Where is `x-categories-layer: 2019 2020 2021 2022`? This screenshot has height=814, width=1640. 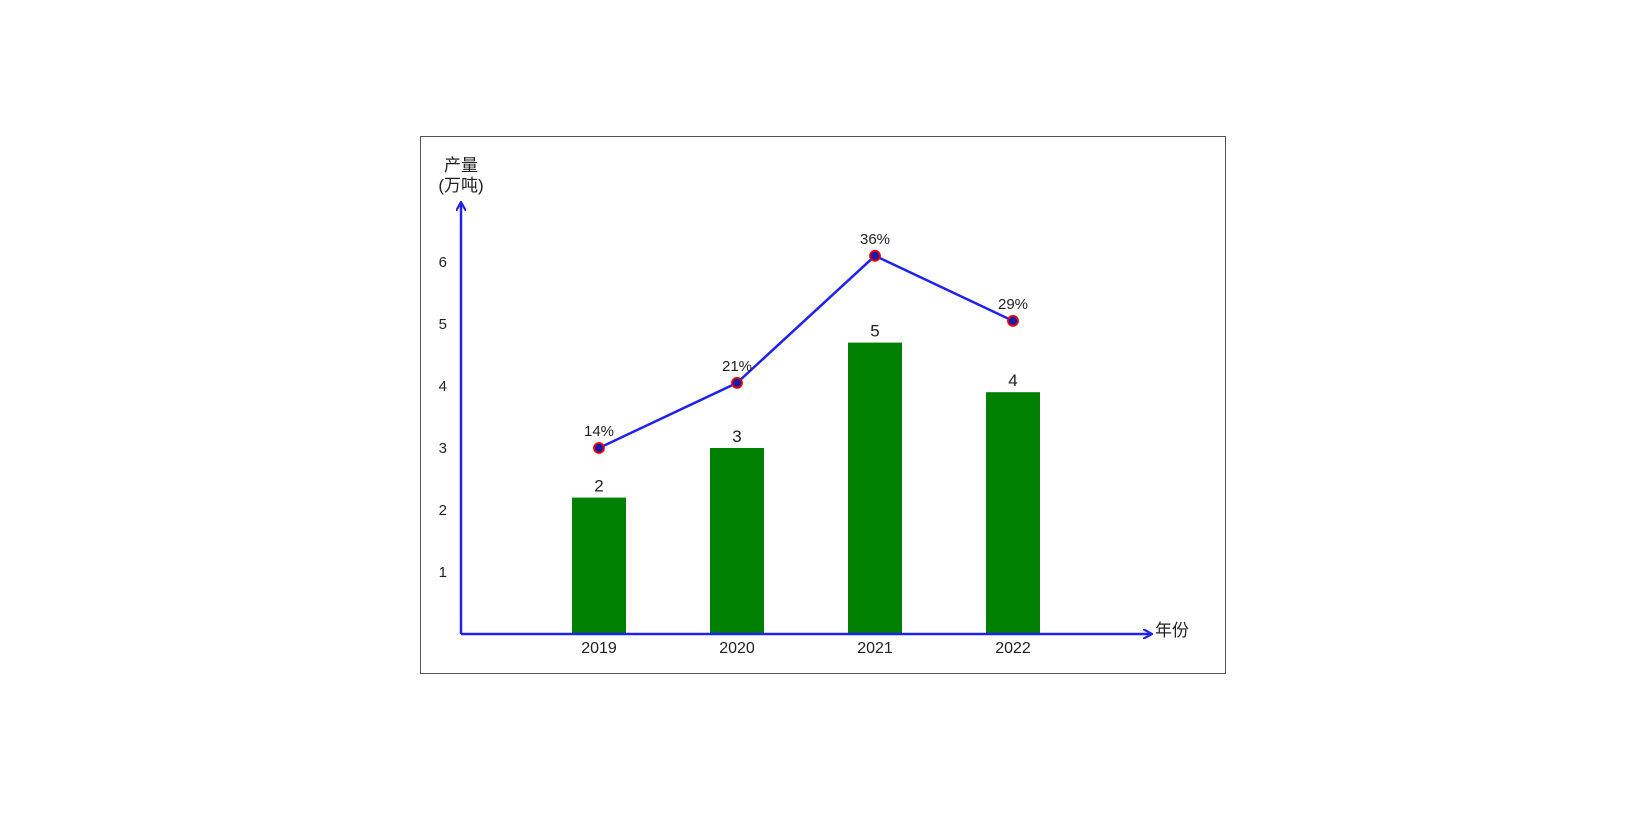 x-categories-layer: 2019 2020 2021 2022 is located at coordinates (806, 648).